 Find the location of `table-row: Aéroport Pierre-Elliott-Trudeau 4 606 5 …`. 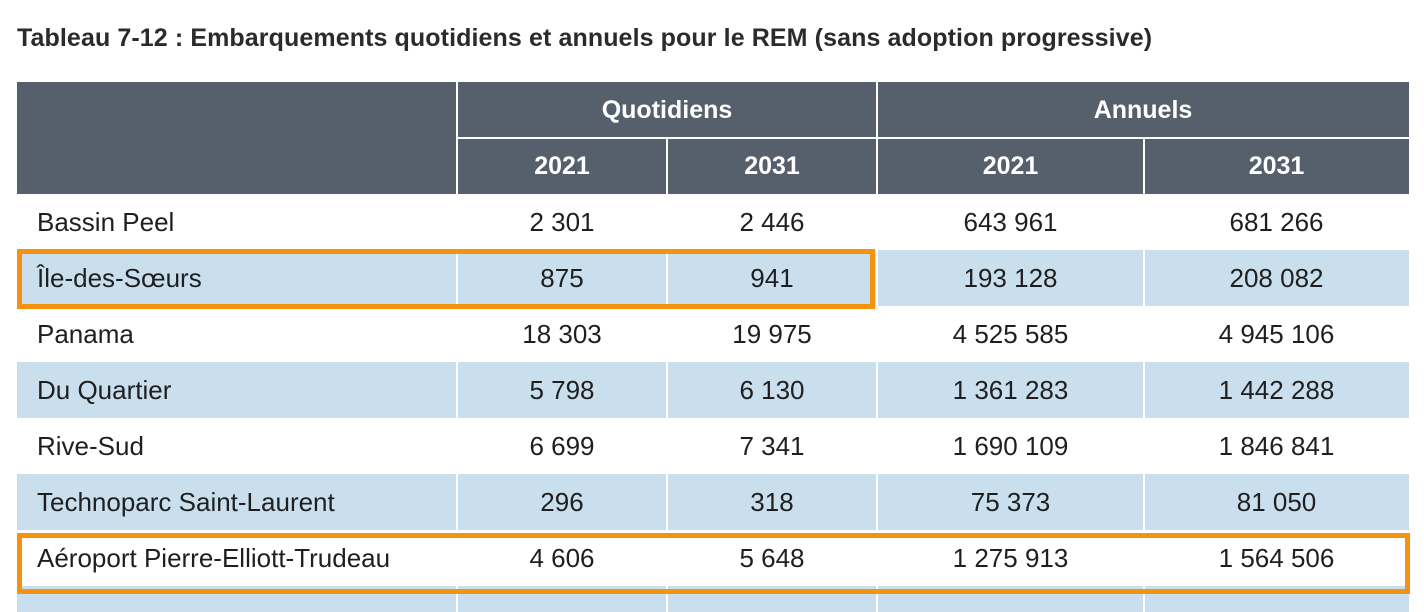

table-row: Aéroport Pierre-Elliott-Trudeau 4 606 5 … is located at coordinates (713, 558).